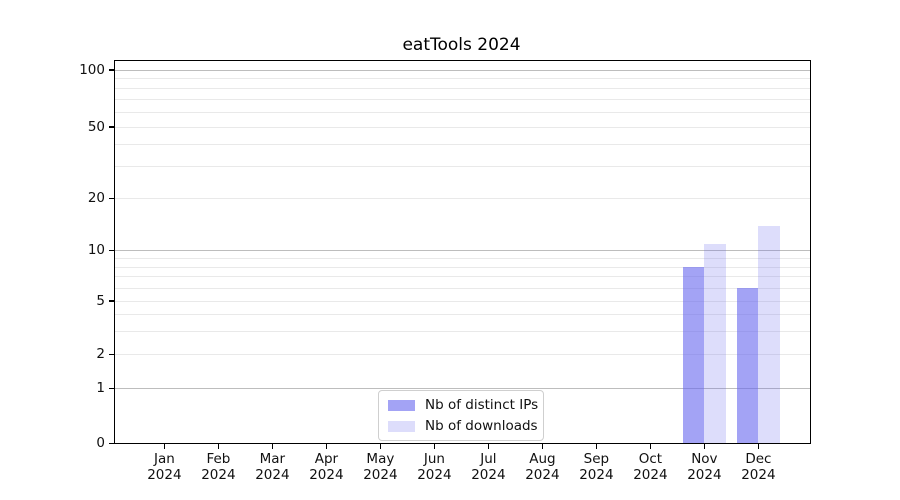 The image size is (900, 500). What do you see at coordinates (272, 467) in the screenshot?
I see `x-tick-label-mar: Mar 2024` at bounding box center [272, 467].